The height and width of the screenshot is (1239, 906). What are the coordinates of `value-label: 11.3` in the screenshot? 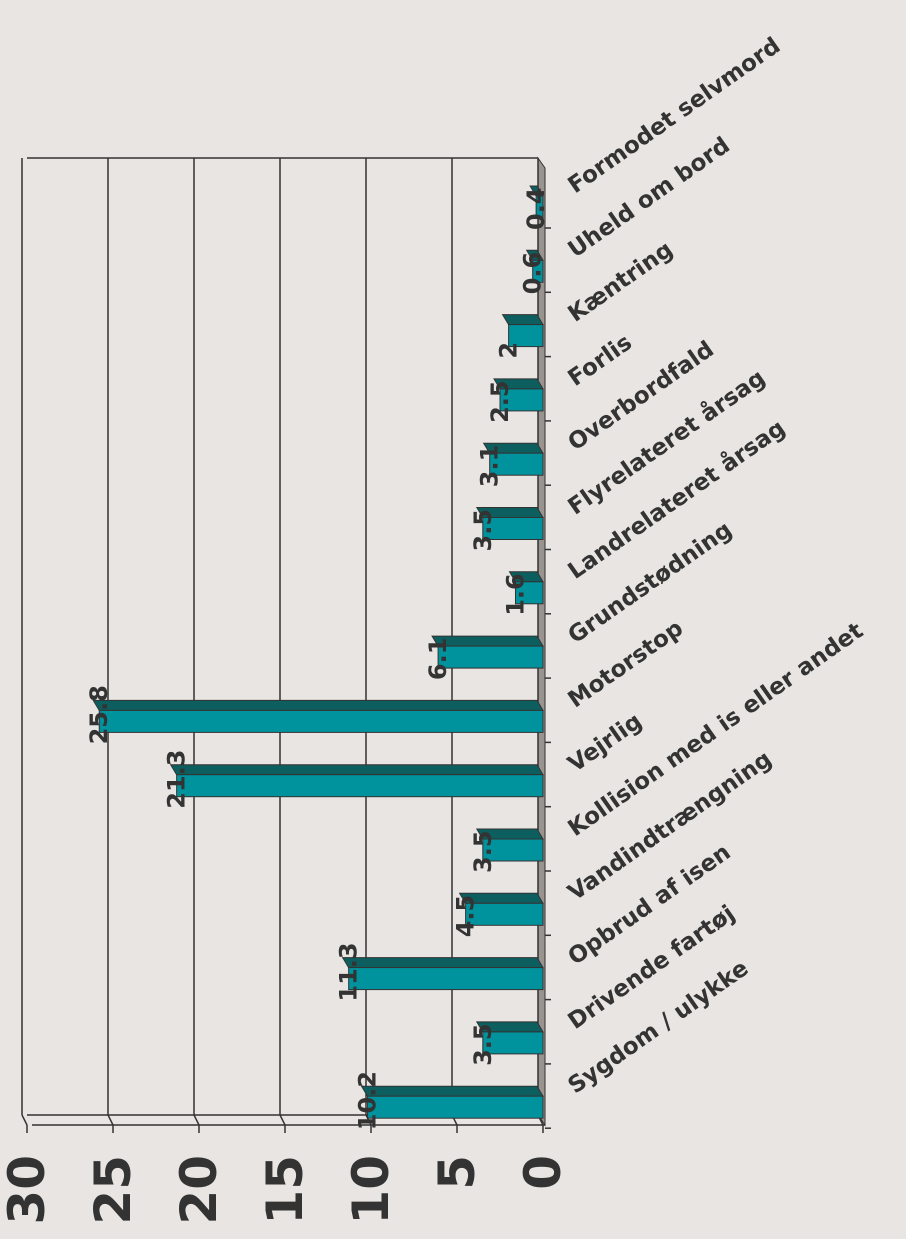 It's located at (349, 971).